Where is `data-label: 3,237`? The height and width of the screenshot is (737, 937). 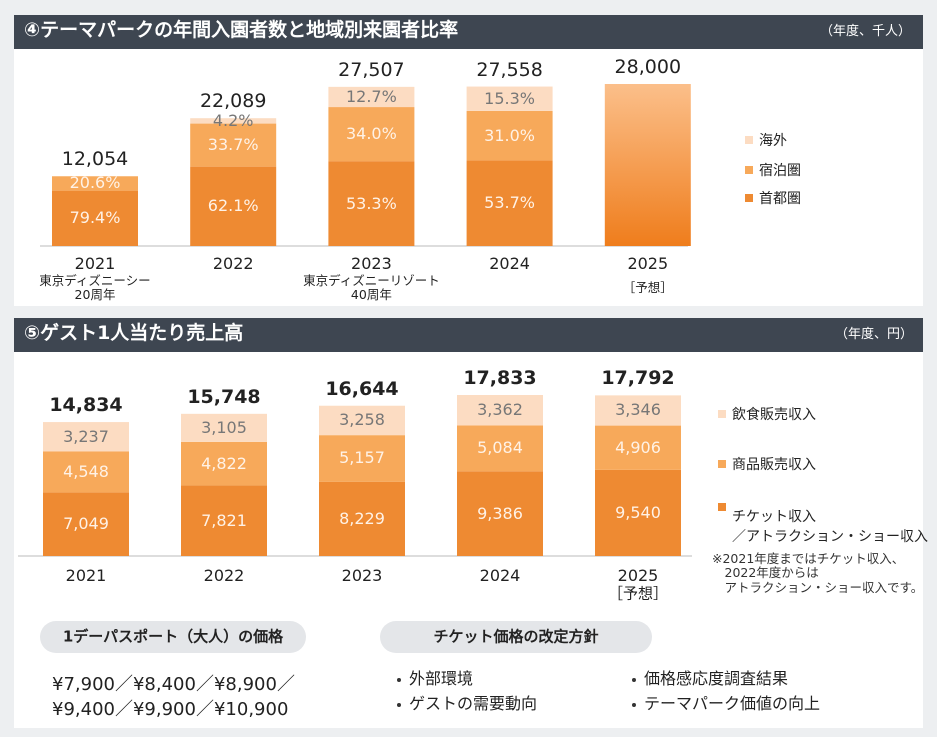 data-label: 3,237 is located at coordinates (86, 436).